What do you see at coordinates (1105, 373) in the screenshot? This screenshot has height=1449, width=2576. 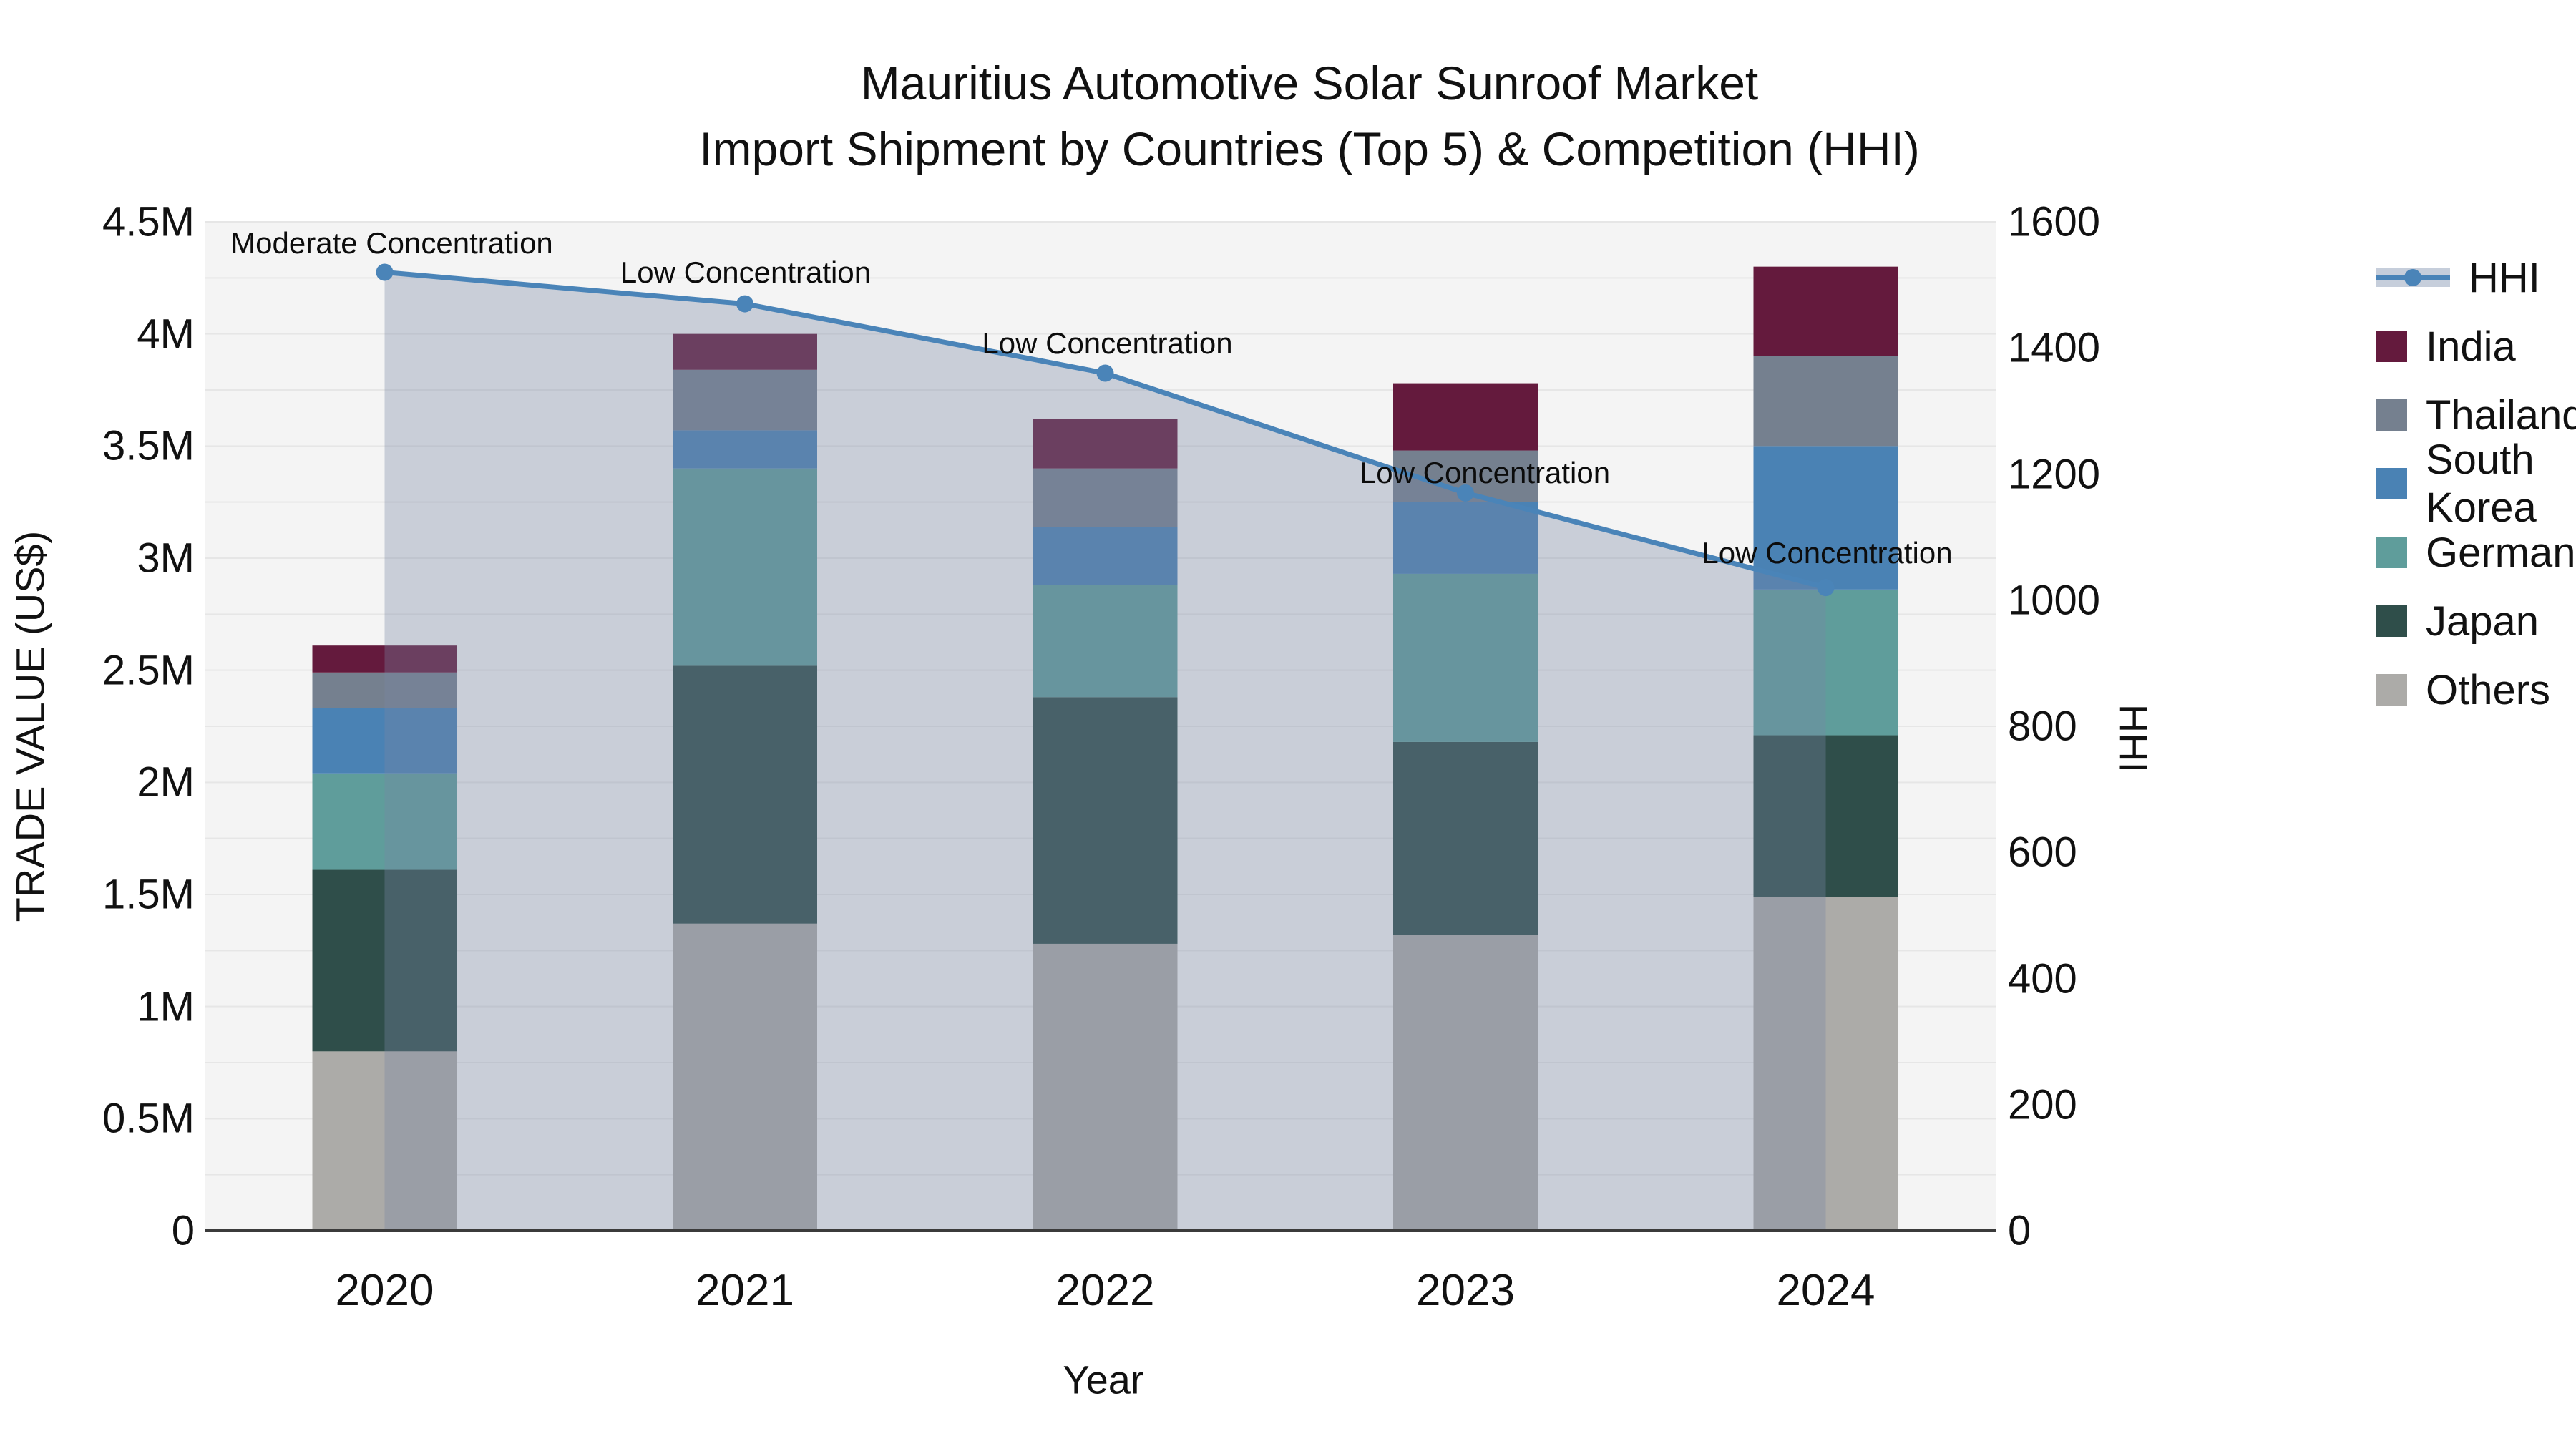 I see `hhi-marker-2022` at bounding box center [1105, 373].